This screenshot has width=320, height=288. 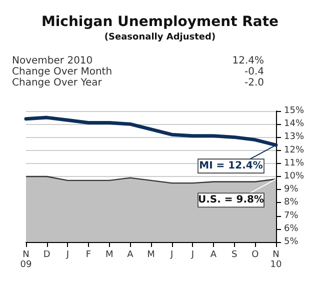 I want to click on x-tick-label: O, so click(x=255, y=255).